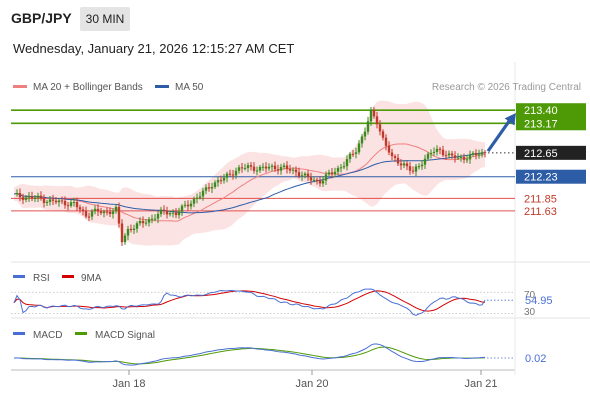 Image resolution: width=590 pixels, height=400 pixels. What do you see at coordinates (125, 335) in the screenshot?
I see `legend-macd-signal-label: MACD Signal` at bounding box center [125, 335].